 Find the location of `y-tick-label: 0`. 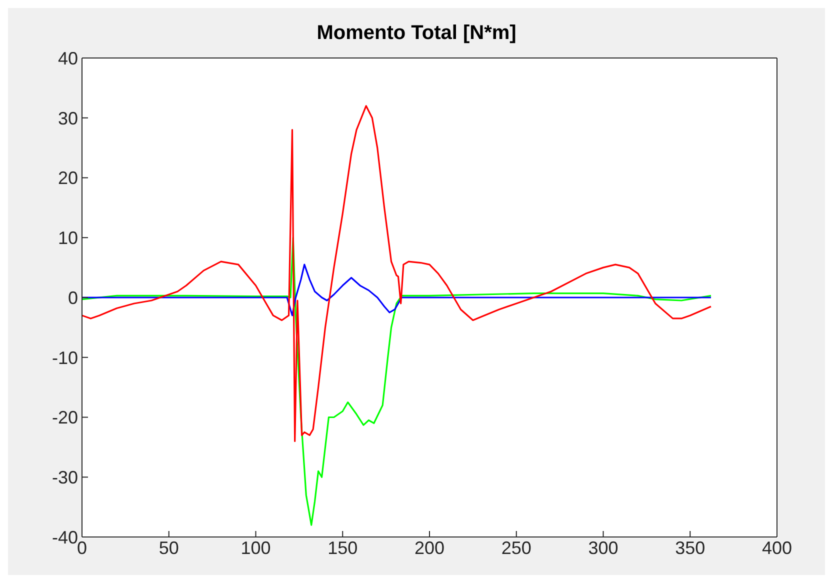

y-tick-label: 0 is located at coordinates (73, 298).